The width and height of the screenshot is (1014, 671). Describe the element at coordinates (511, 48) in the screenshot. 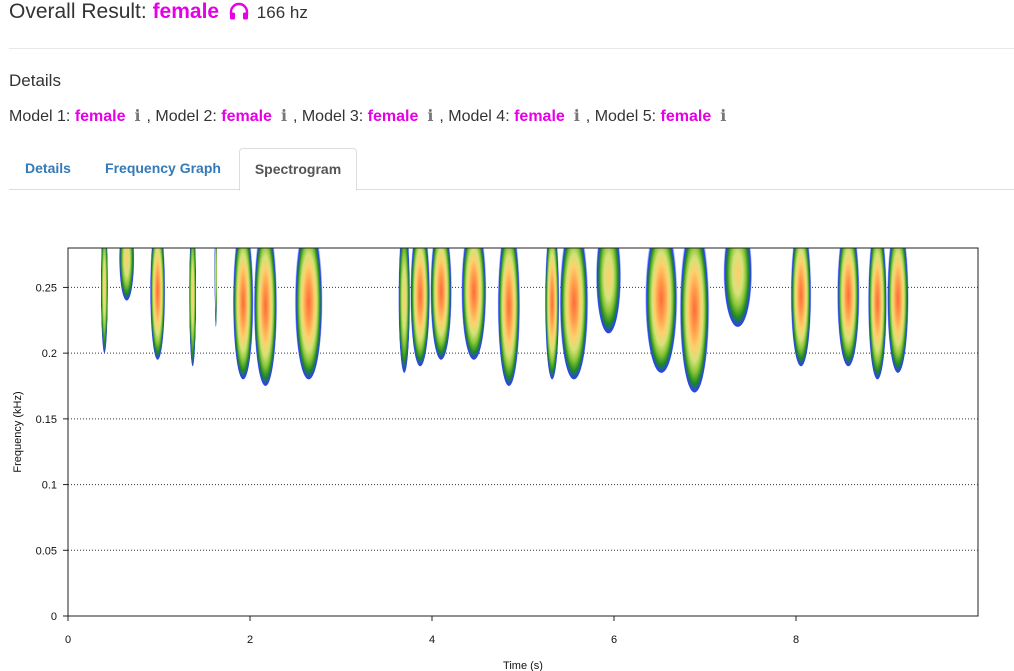

I see `divider` at that location.